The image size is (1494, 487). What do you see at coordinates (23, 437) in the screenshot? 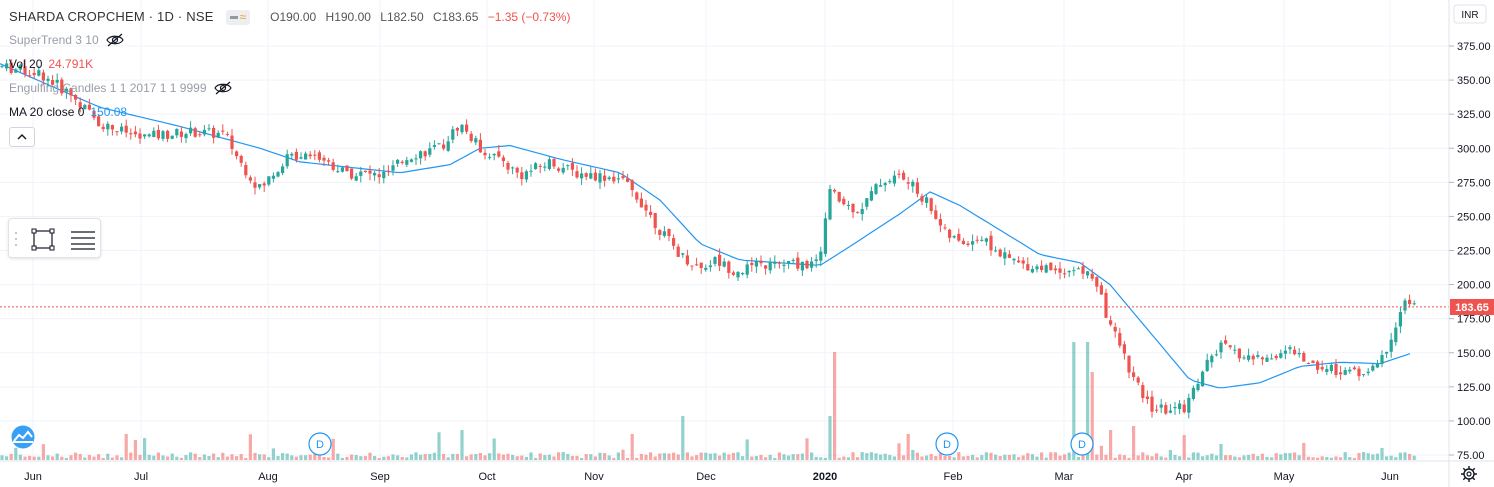
I see `tradingview-logo-icon` at bounding box center [23, 437].